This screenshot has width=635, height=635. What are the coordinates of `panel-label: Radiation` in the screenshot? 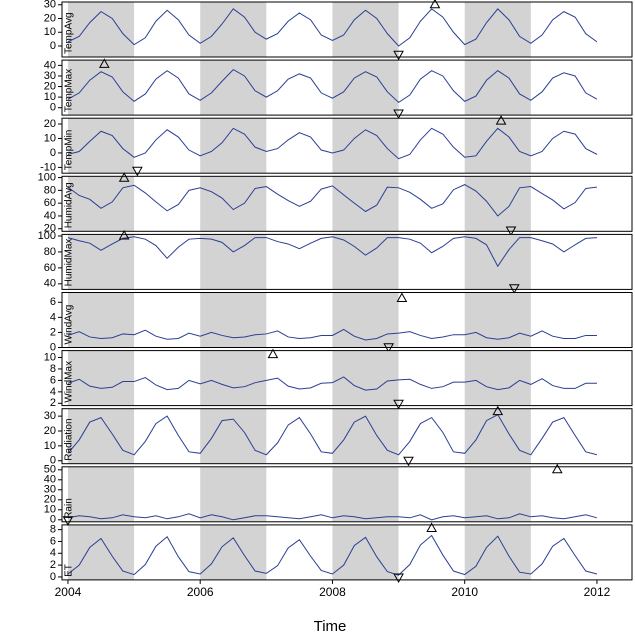 It's located at (69, 439).